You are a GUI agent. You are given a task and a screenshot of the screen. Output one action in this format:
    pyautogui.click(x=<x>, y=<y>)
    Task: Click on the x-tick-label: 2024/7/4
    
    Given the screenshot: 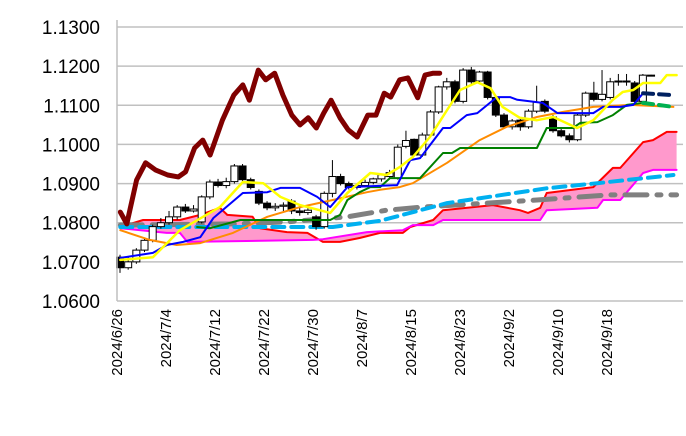 What is the action you would take?
    pyautogui.click(x=166, y=338)
    